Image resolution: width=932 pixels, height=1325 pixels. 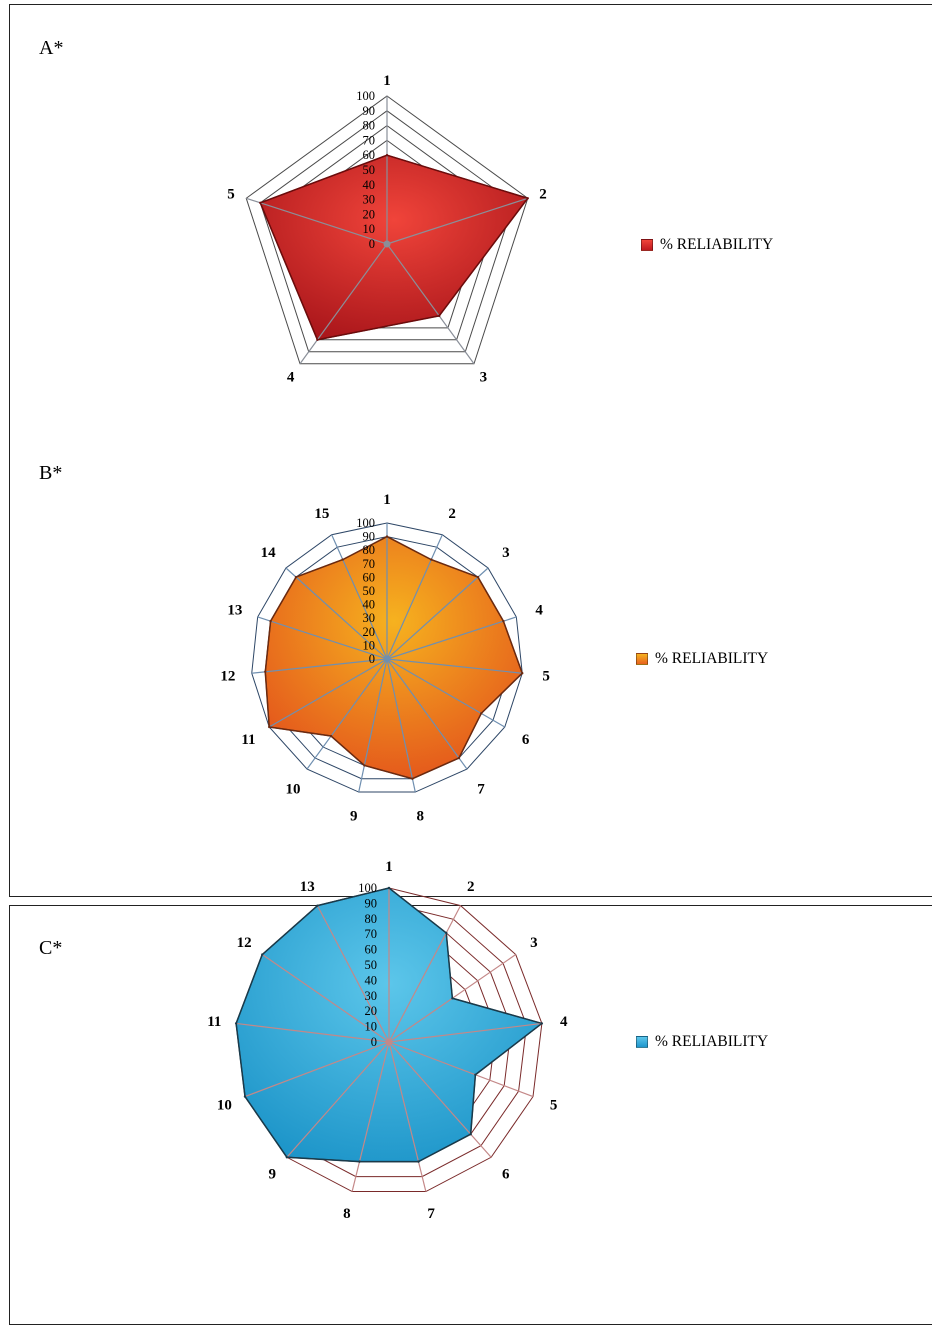 I want to click on radar-tick-label: 80, so click(x=369, y=126).